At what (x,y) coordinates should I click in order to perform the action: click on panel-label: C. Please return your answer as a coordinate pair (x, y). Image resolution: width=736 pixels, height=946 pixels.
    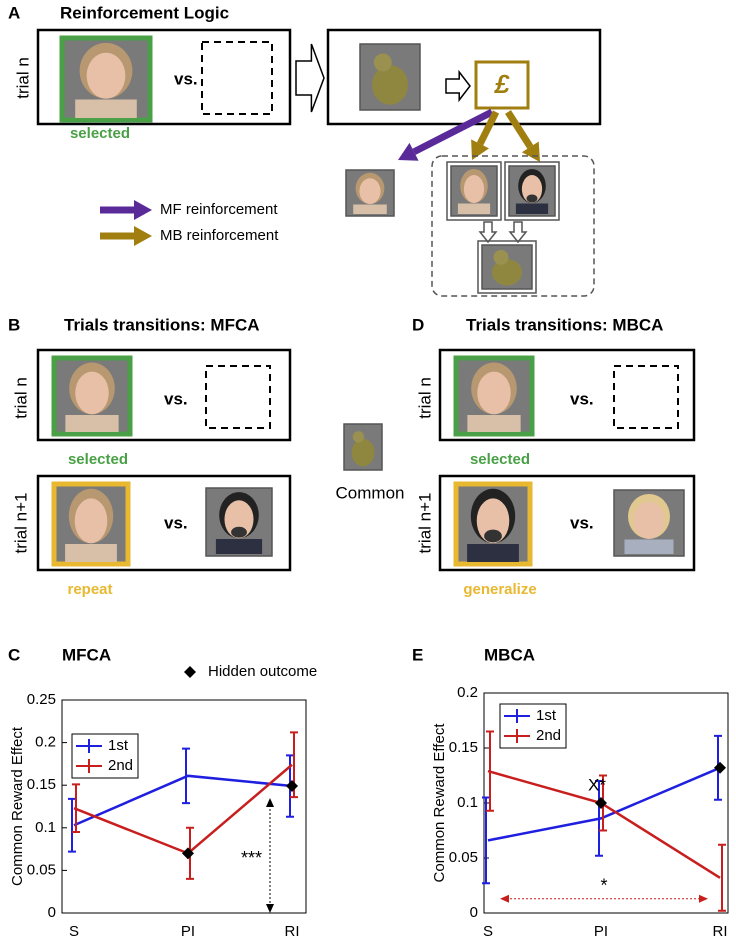
    Looking at the image, I should click on (14, 654).